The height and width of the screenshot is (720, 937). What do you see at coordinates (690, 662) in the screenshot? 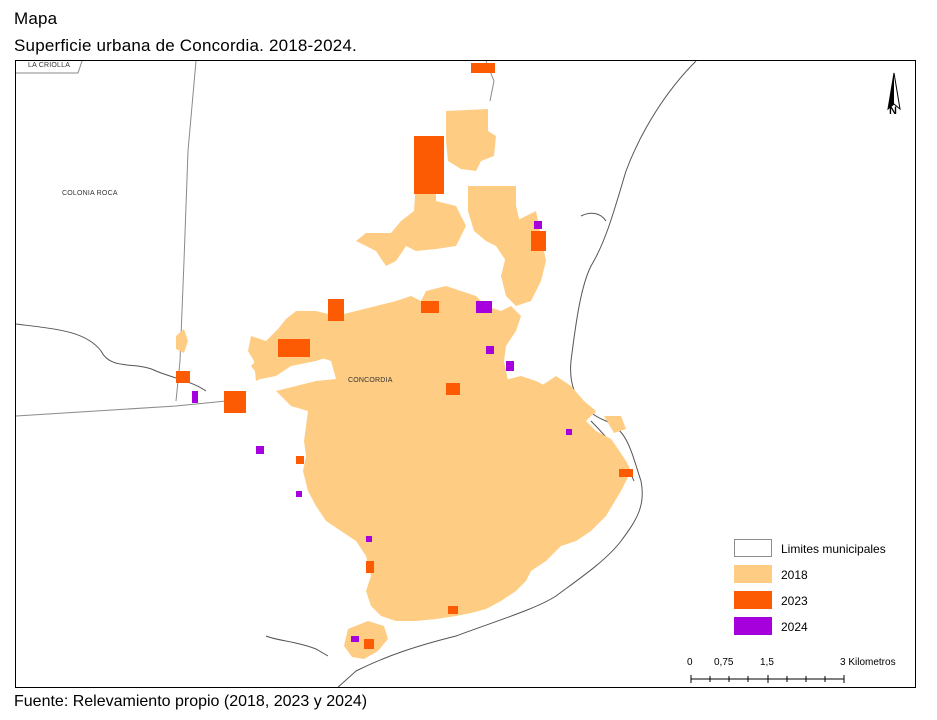
I see `scale-tick-label: 0` at bounding box center [690, 662].